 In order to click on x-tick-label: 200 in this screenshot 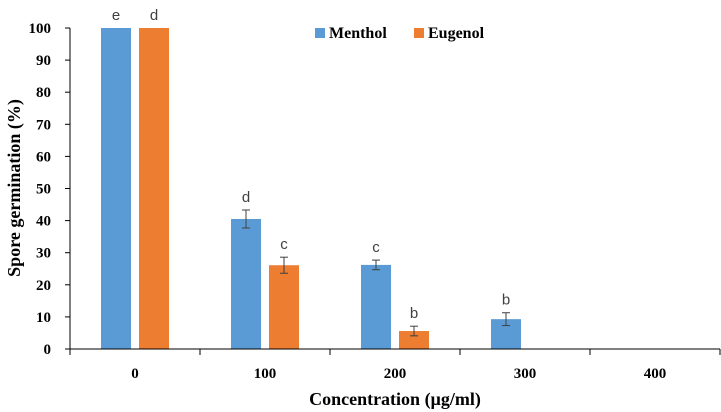, I will do `click(395, 374)`.